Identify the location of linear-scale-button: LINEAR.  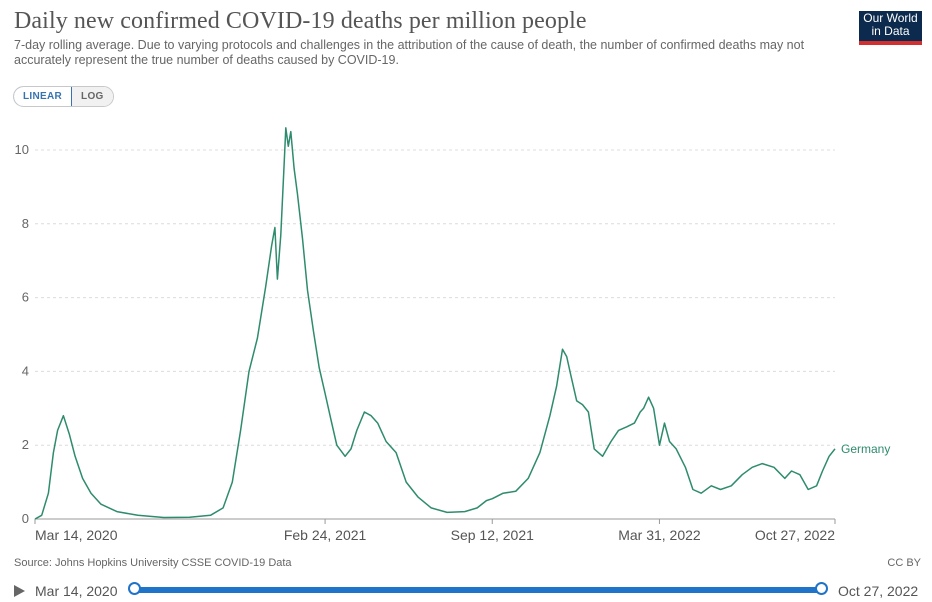
(43, 96).